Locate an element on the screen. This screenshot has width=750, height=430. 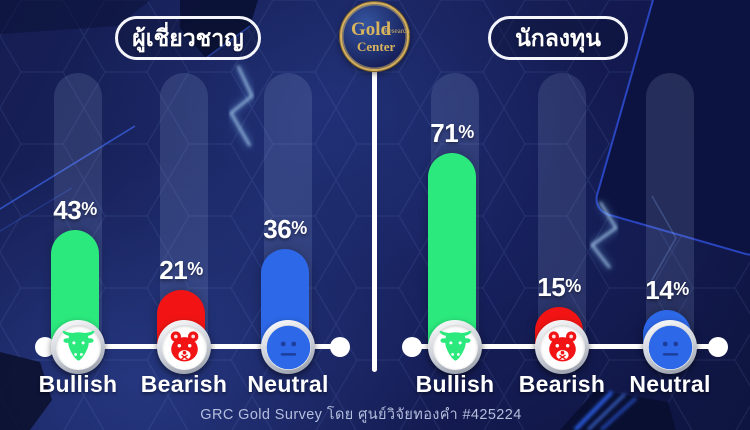
group-title-investors: นักลงทุน is located at coordinates (558, 38).